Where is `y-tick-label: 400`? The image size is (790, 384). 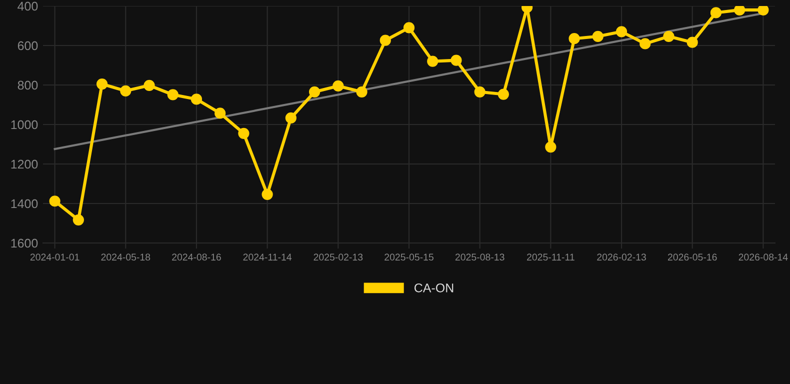 y-tick-label: 400 is located at coordinates (28, 6).